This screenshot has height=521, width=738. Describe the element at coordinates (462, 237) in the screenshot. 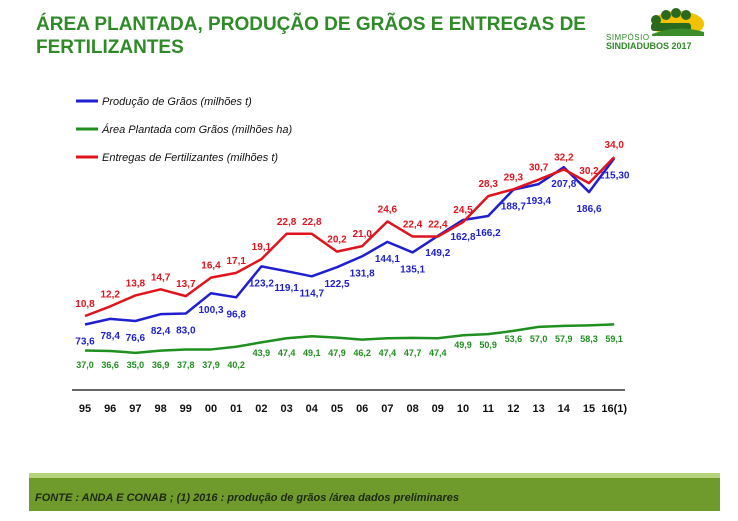

I see `data-label-producao: 162,8` at that location.